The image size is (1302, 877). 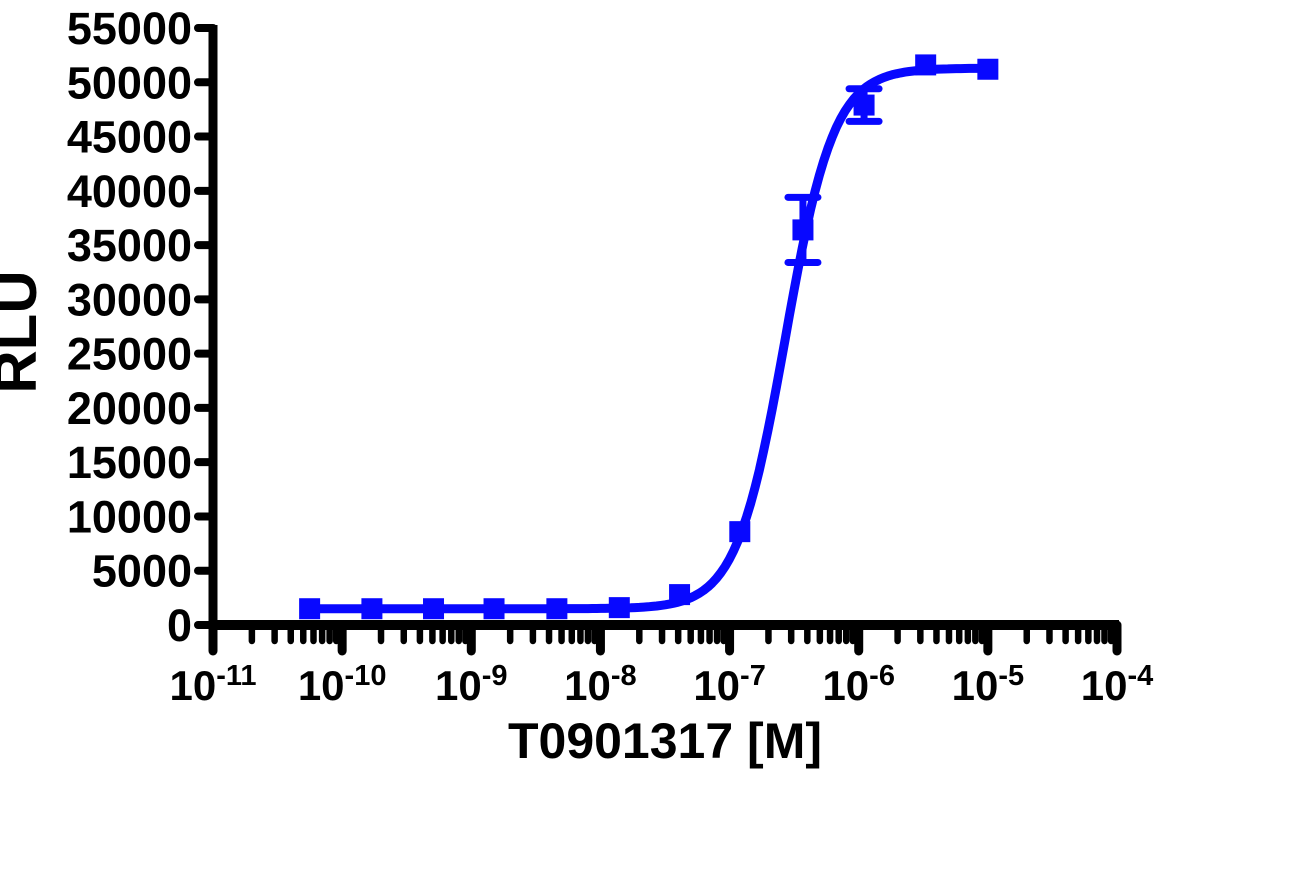 I want to click on y-tick-label: 20000, so click(x=129, y=408).